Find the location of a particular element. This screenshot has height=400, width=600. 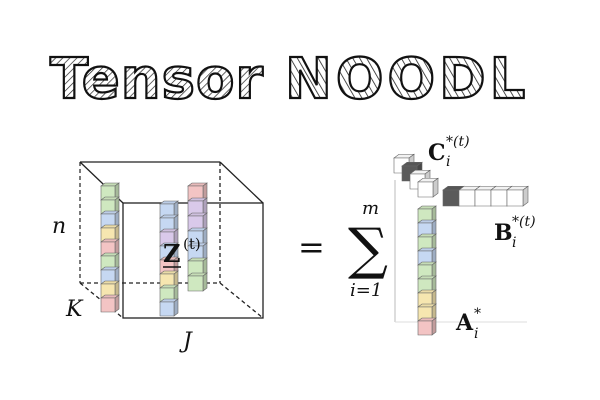

undefined-cell-7-side is located at coordinates (205, 282).